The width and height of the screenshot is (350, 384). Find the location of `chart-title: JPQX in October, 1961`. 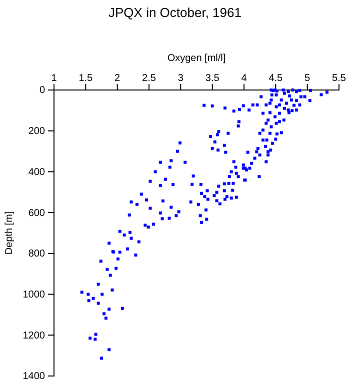

chart-title: JPQX in October, 1961 is located at coordinates (175, 12).